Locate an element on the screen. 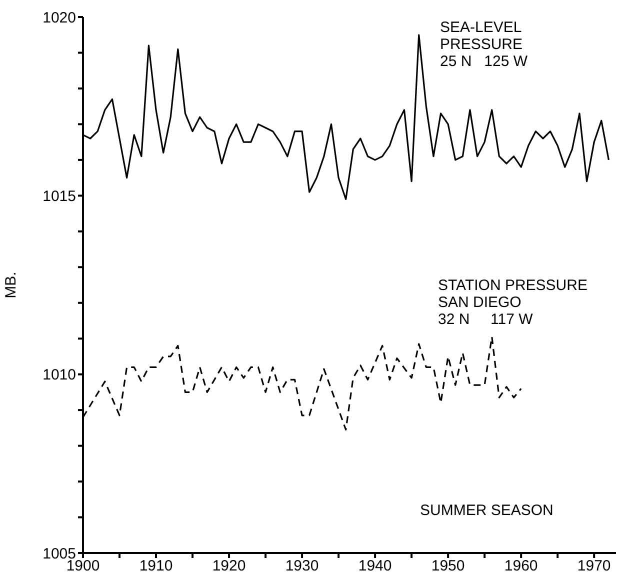 The image size is (620, 582). y-tick-label: 1010 is located at coordinates (59, 375).